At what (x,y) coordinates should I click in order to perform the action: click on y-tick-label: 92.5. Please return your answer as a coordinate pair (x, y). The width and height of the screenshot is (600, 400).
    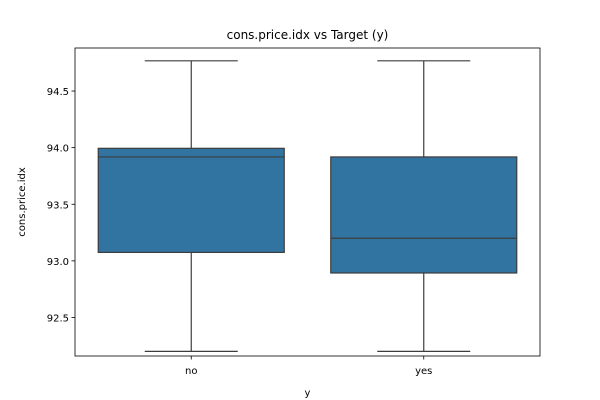
    Looking at the image, I should click on (58, 319).